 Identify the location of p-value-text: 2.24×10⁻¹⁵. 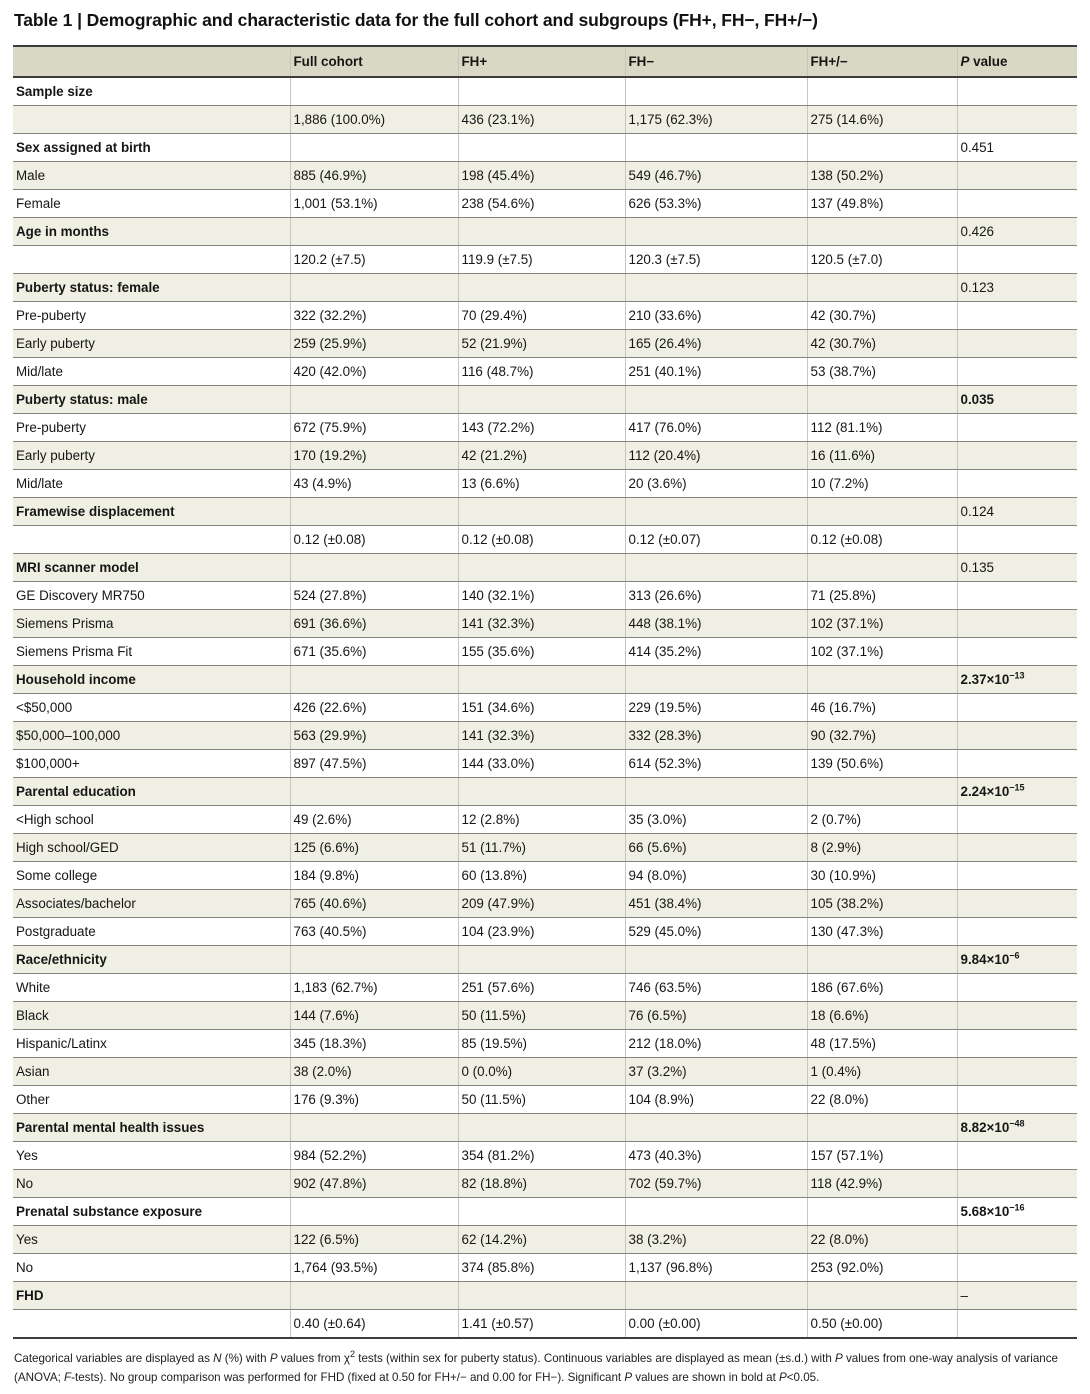
(992, 790).